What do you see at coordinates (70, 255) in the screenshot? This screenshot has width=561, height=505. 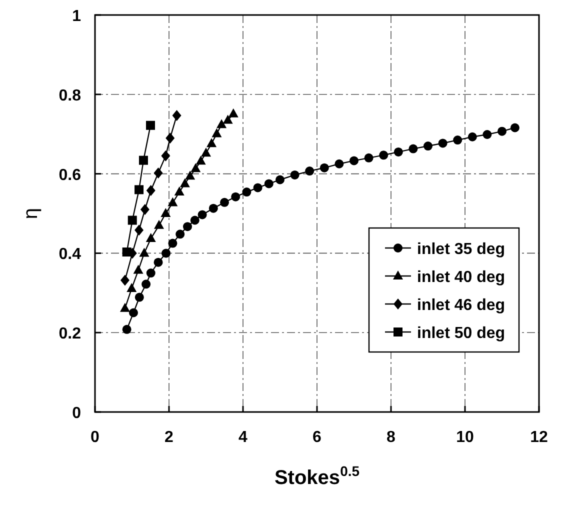 I see `y-tick-label: 0.4` at bounding box center [70, 255].